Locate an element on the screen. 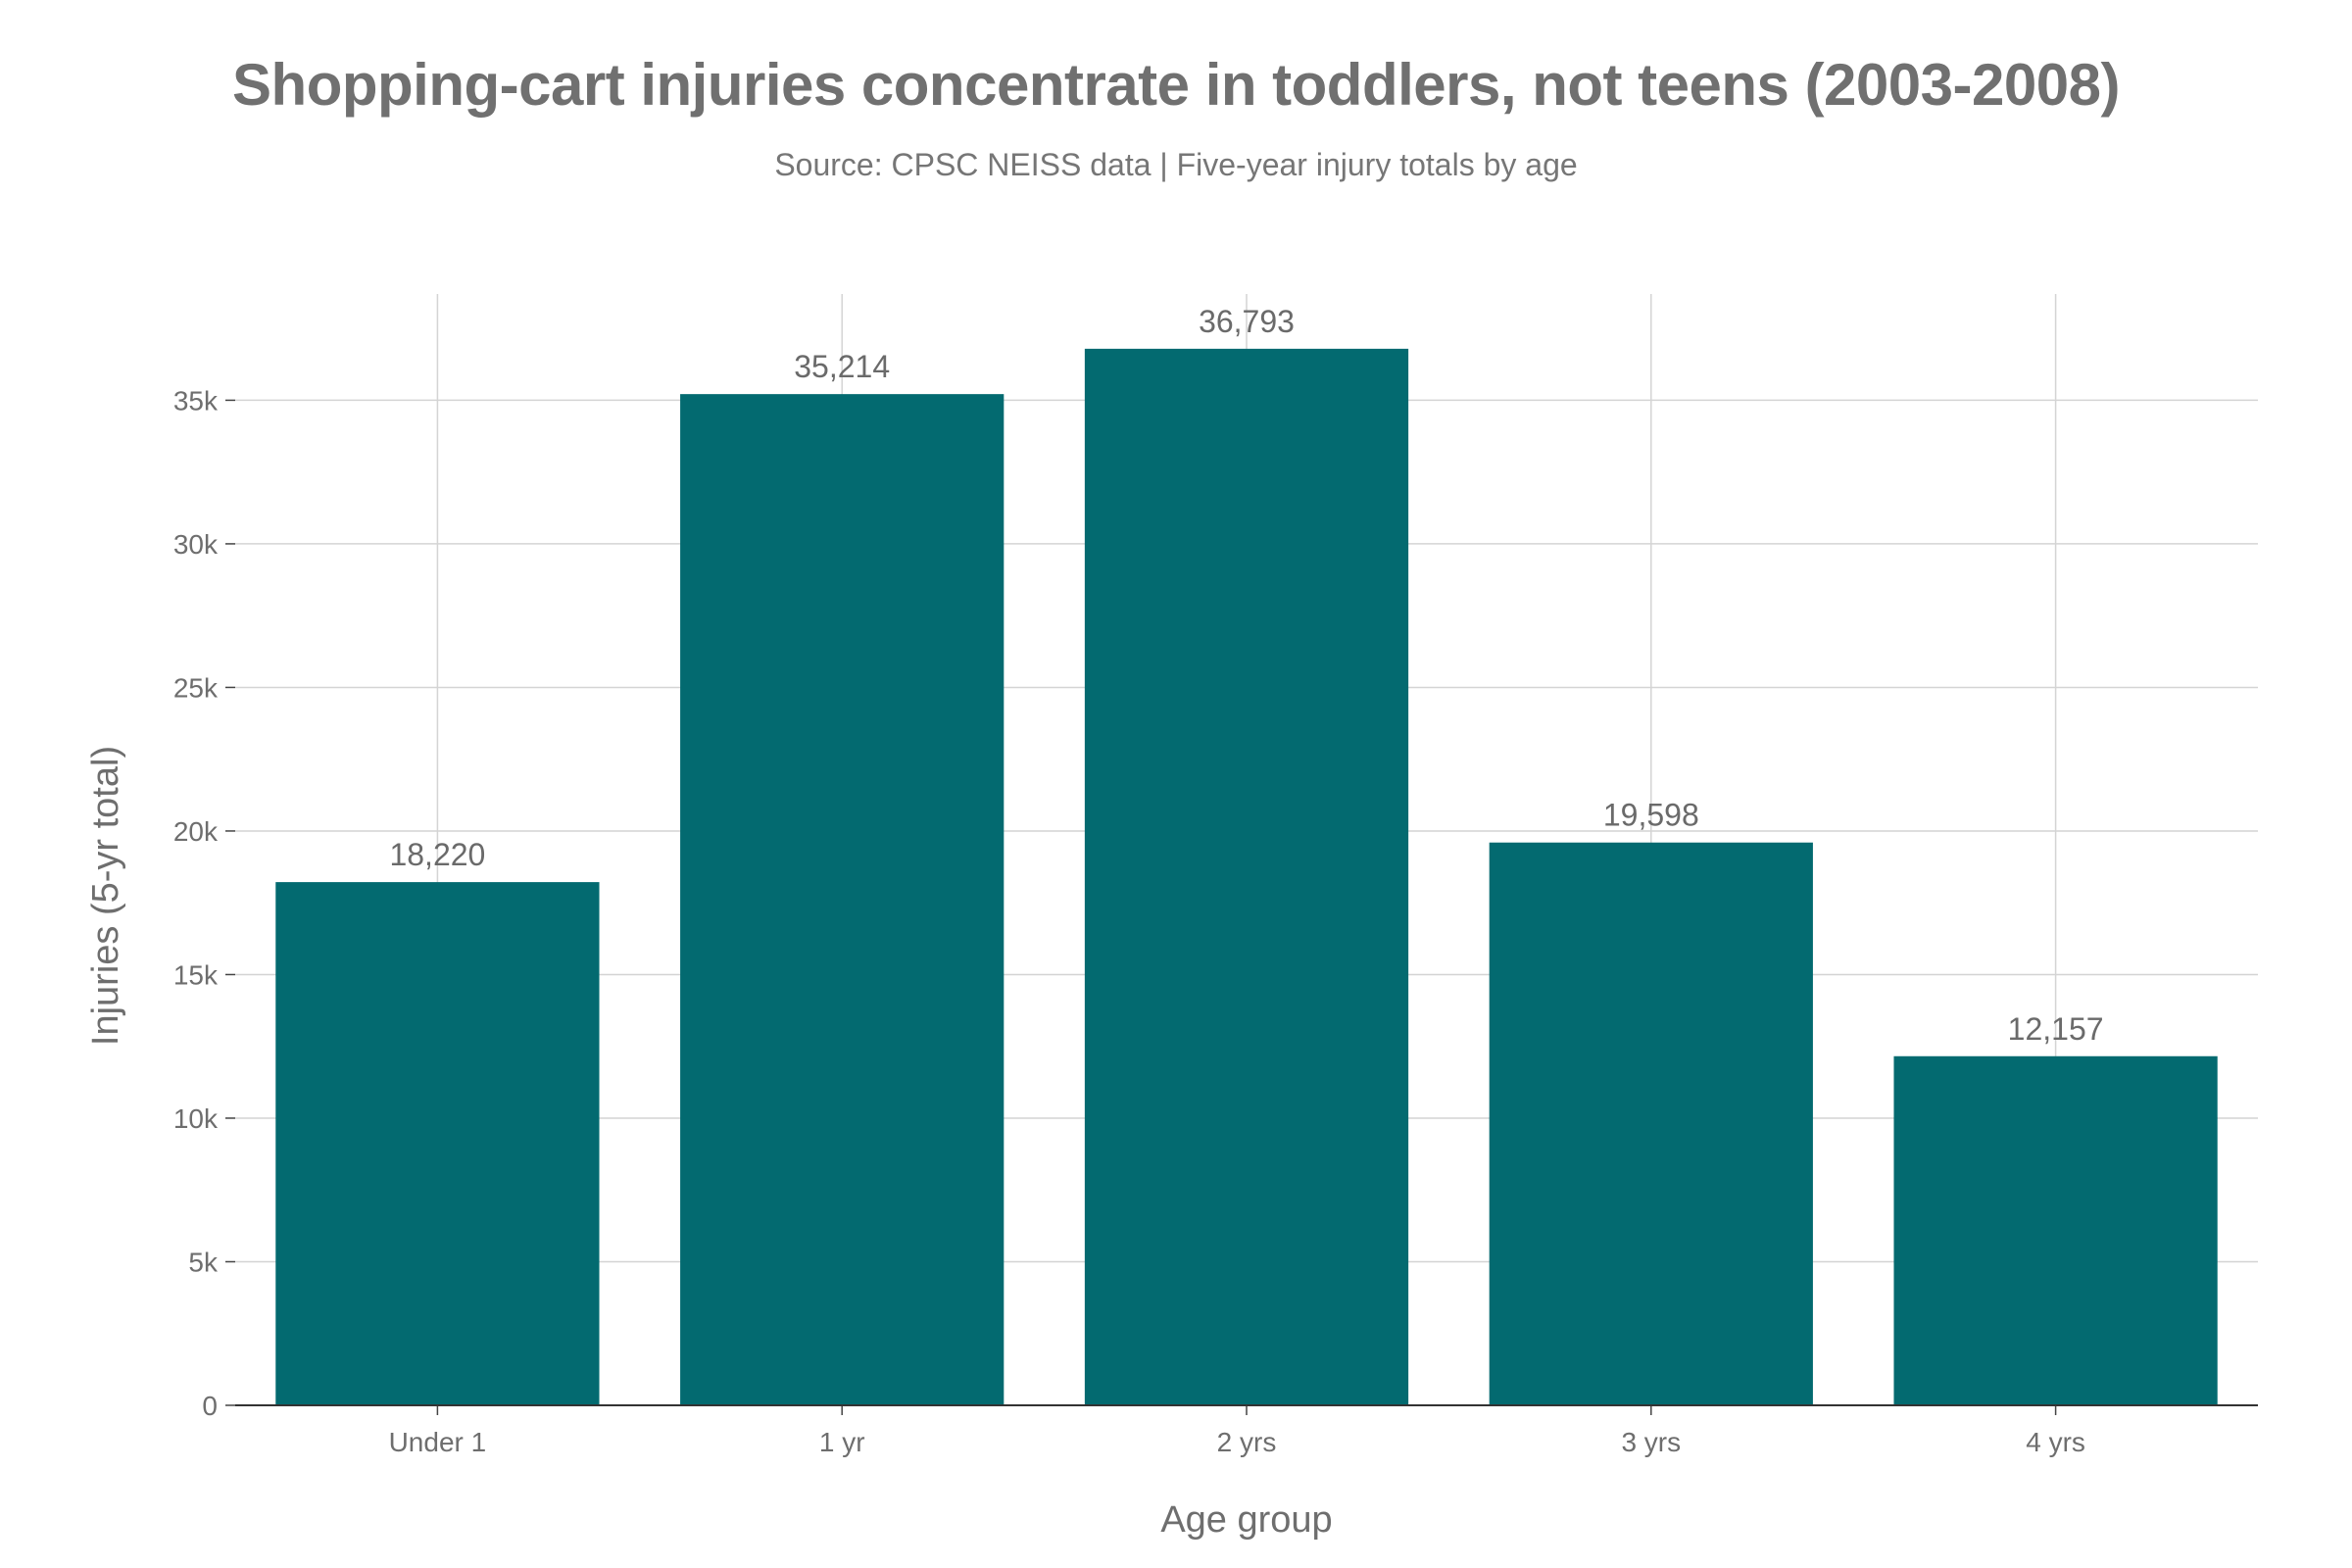  x-tick-label: 4 yrs is located at coordinates (2055, 1442).